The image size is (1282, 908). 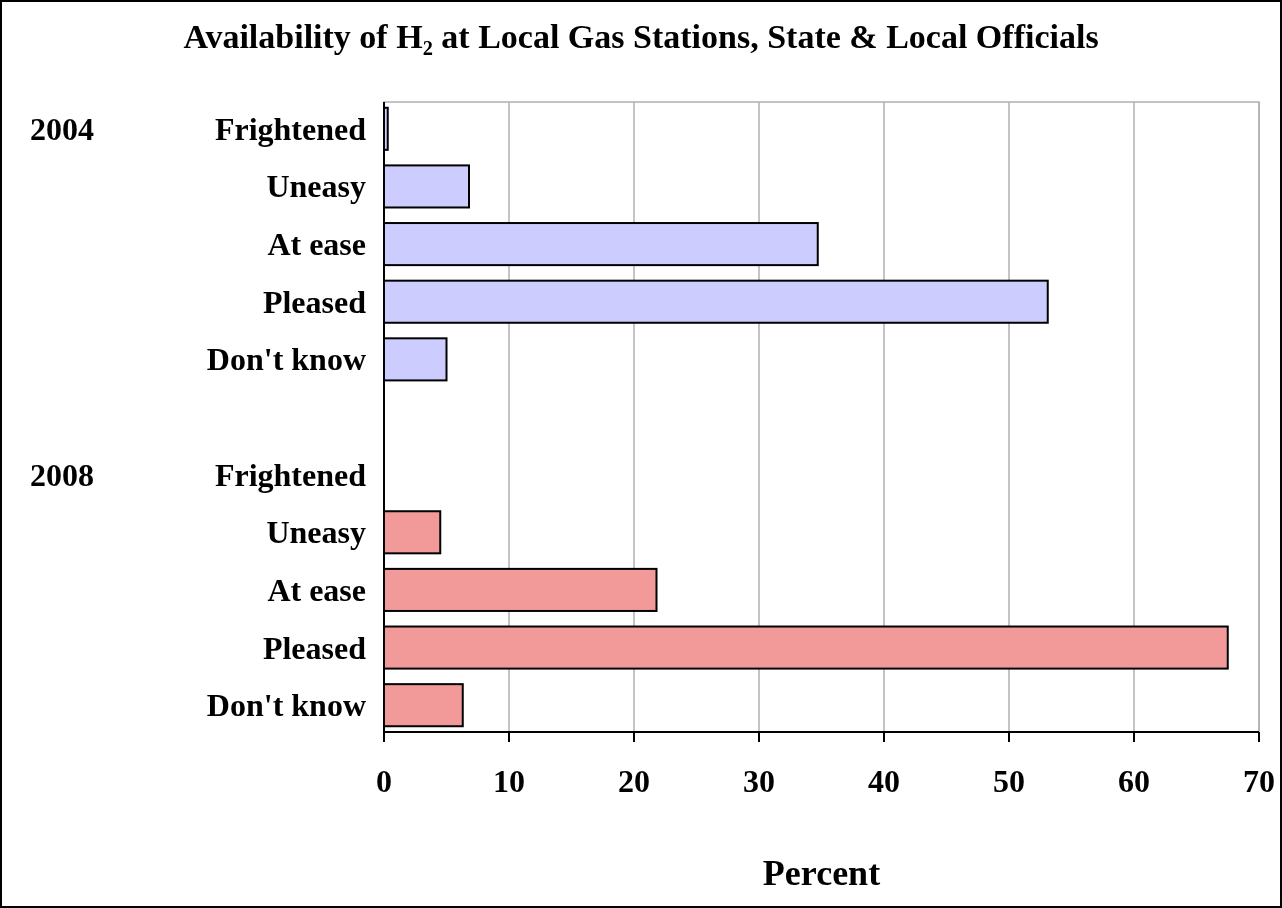 What do you see at coordinates (884, 781) in the screenshot?
I see `x-tick-label: 40` at bounding box center [884, 781].